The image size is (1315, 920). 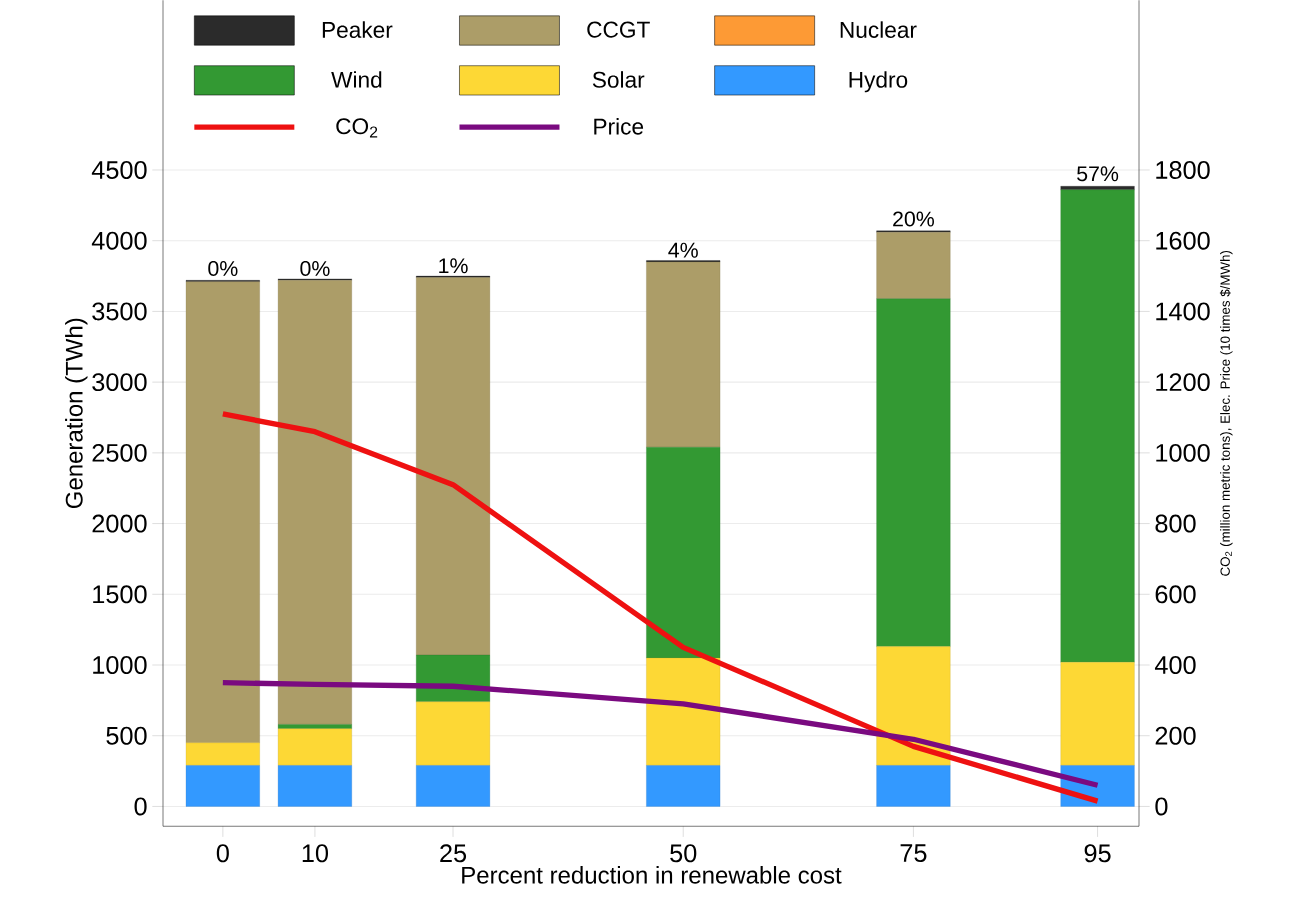 I want to click on y2-tick-label: 0, so click(x=1161, y=806).